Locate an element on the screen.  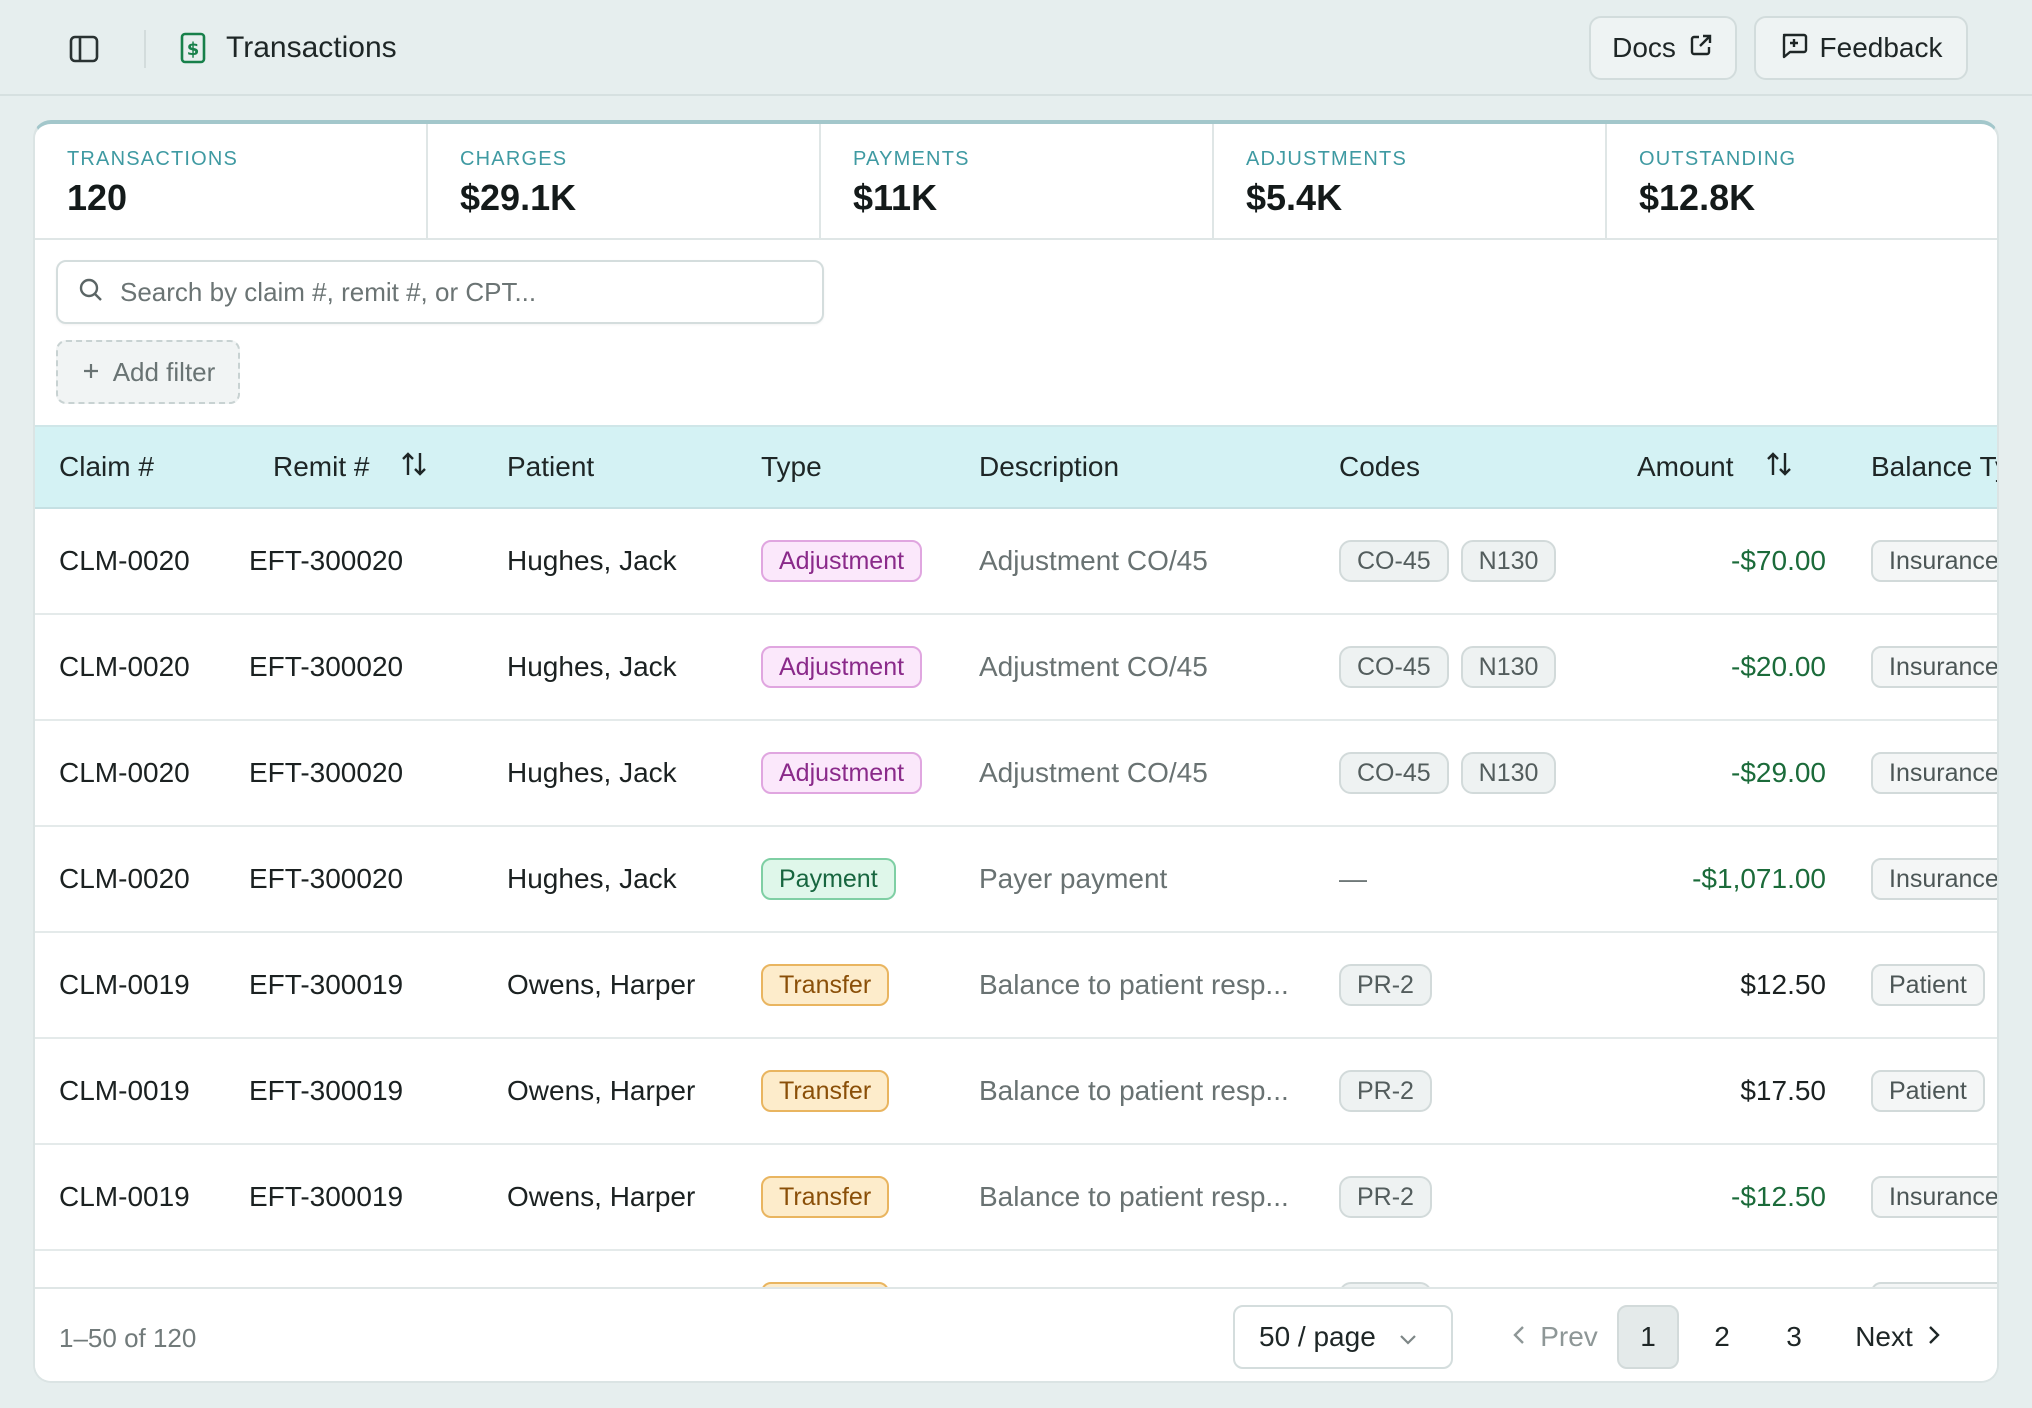
feedback-button: Feedback is located at coordinates (1861, 48).